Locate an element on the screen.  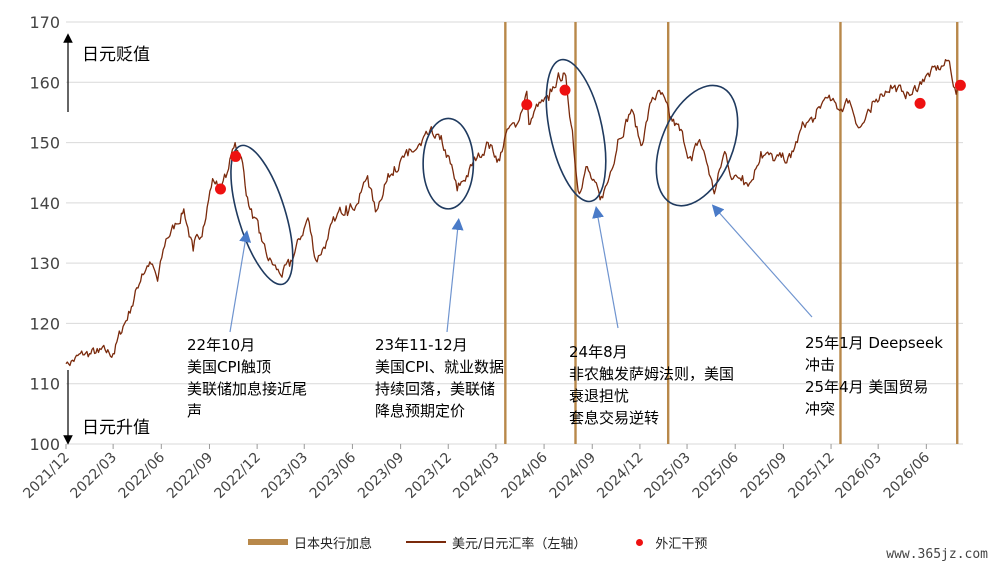
legend-label-boj: 日本央行加息 is located at coordinates (333, 544).